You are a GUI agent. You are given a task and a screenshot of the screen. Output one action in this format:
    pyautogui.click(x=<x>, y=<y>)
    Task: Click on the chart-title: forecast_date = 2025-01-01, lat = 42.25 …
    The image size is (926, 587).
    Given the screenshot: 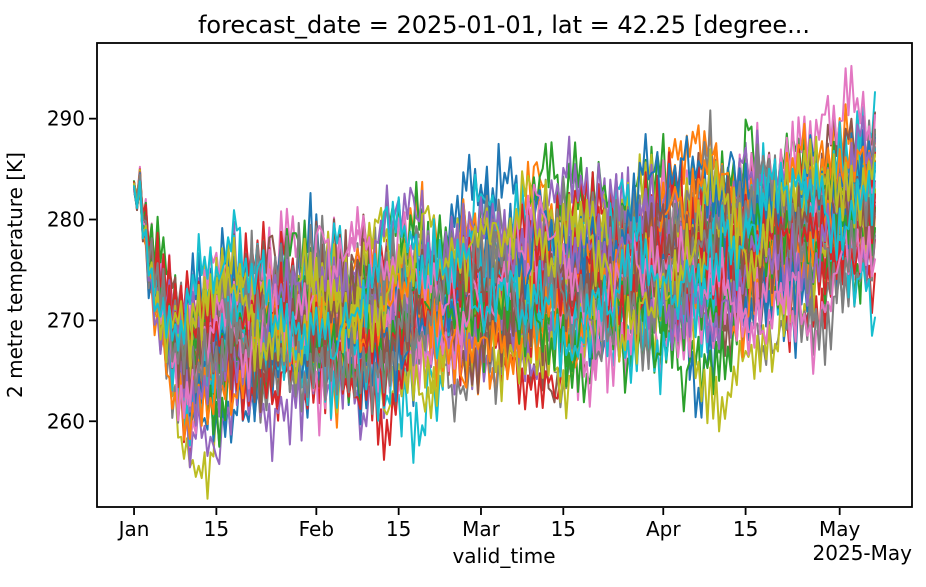 What is the action you would take?
    pyautogui.click(x=504, y=25)
    